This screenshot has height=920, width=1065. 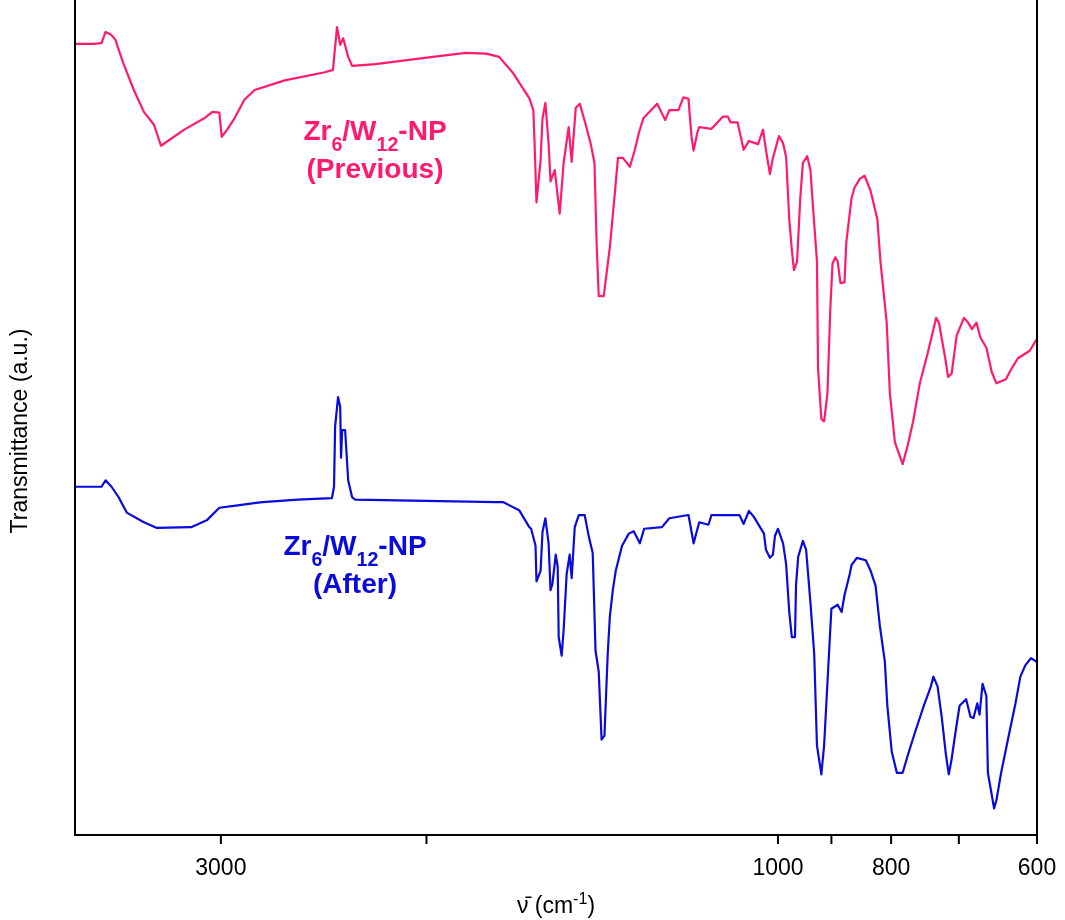 I want to click on x-tick-label: 1000, so click(x=778, y=867).